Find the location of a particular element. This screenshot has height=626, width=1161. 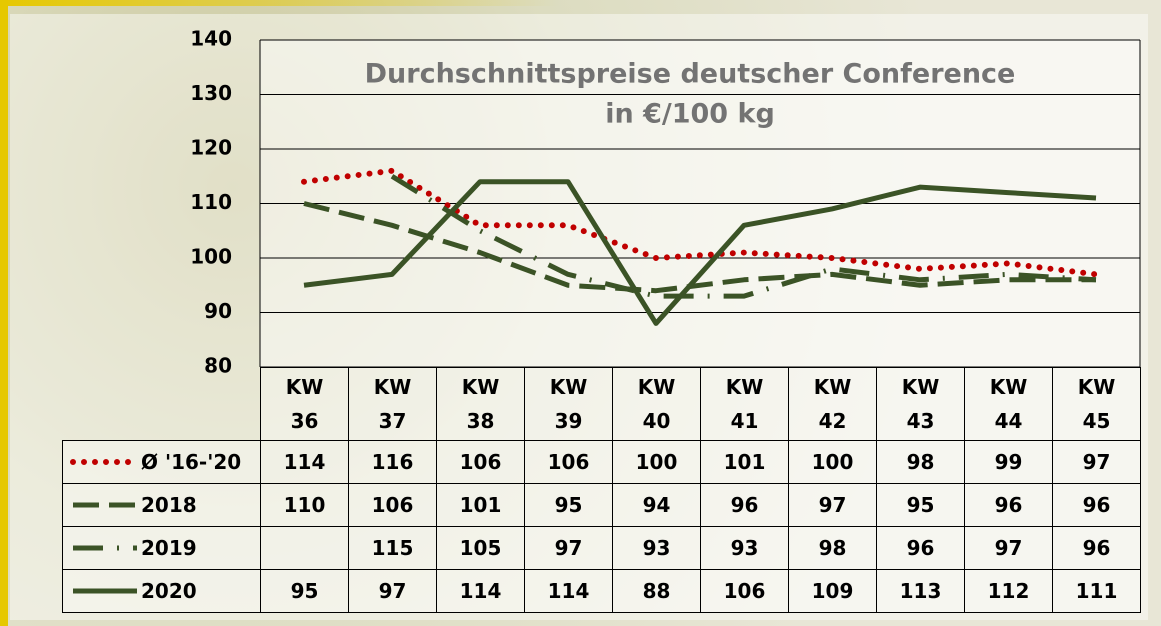

series-row: 2020 95 97 114 114 88 106 109 113 112 111 is located at coordinates (601, 591).